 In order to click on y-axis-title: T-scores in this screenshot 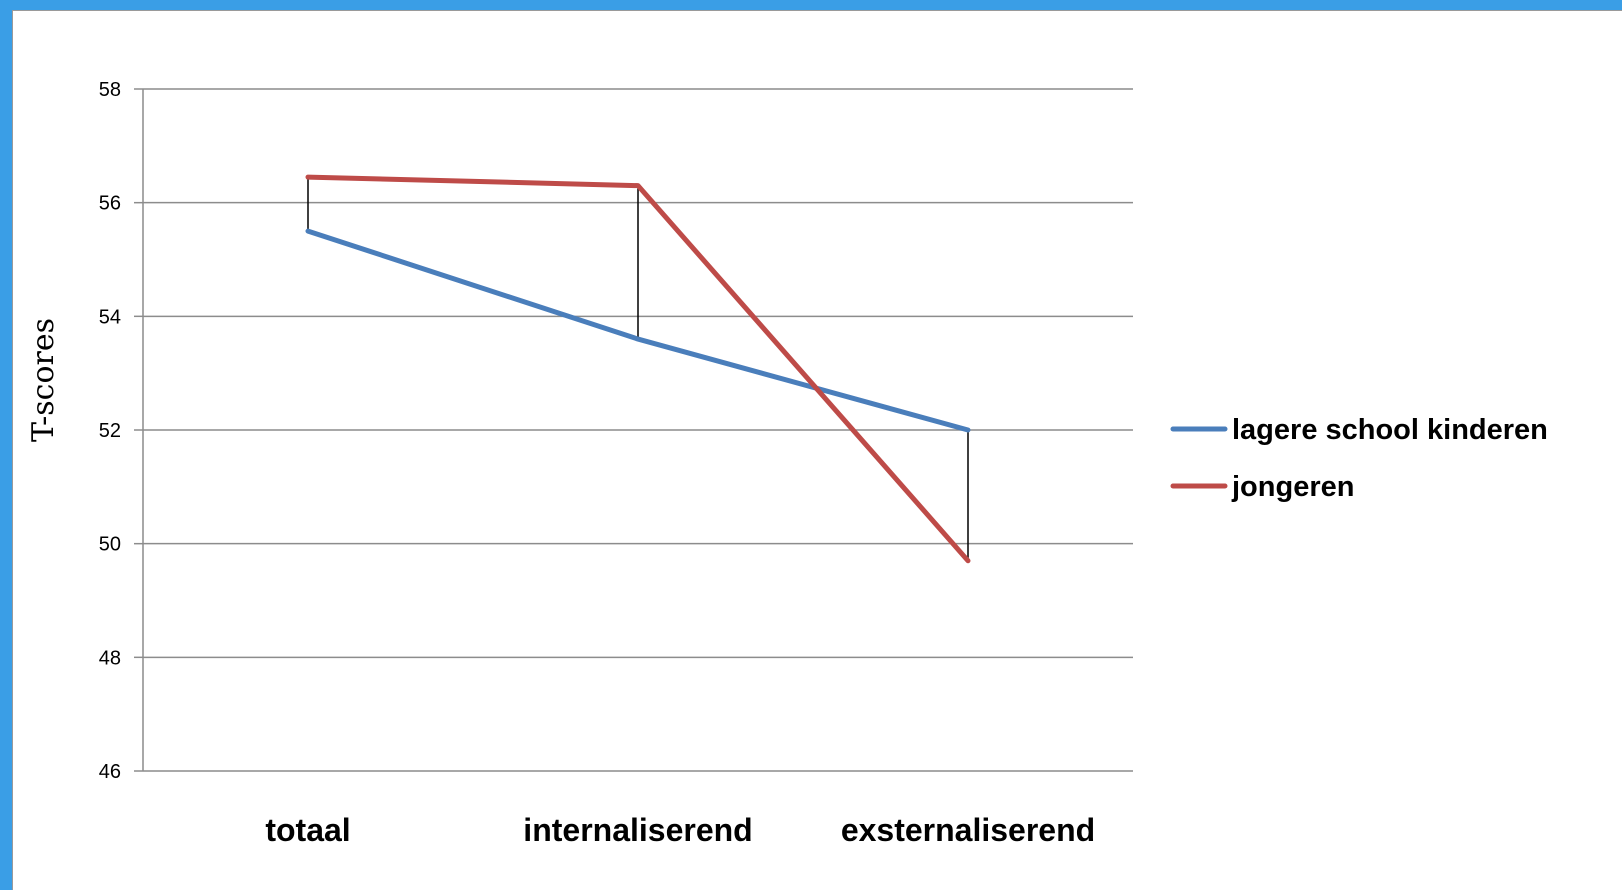, I will do `click(43, 380)`.